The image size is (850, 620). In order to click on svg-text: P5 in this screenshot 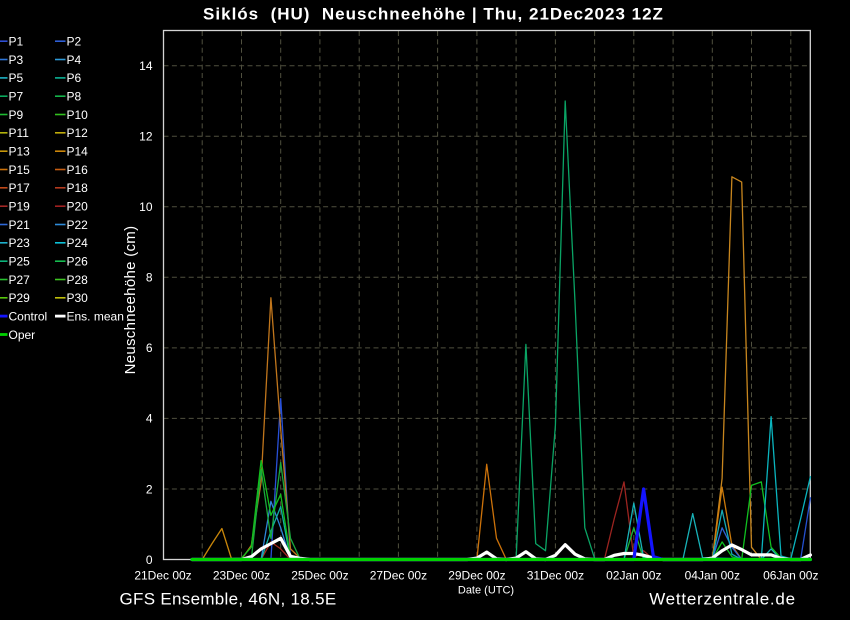, I will do `click(16, 78)`.